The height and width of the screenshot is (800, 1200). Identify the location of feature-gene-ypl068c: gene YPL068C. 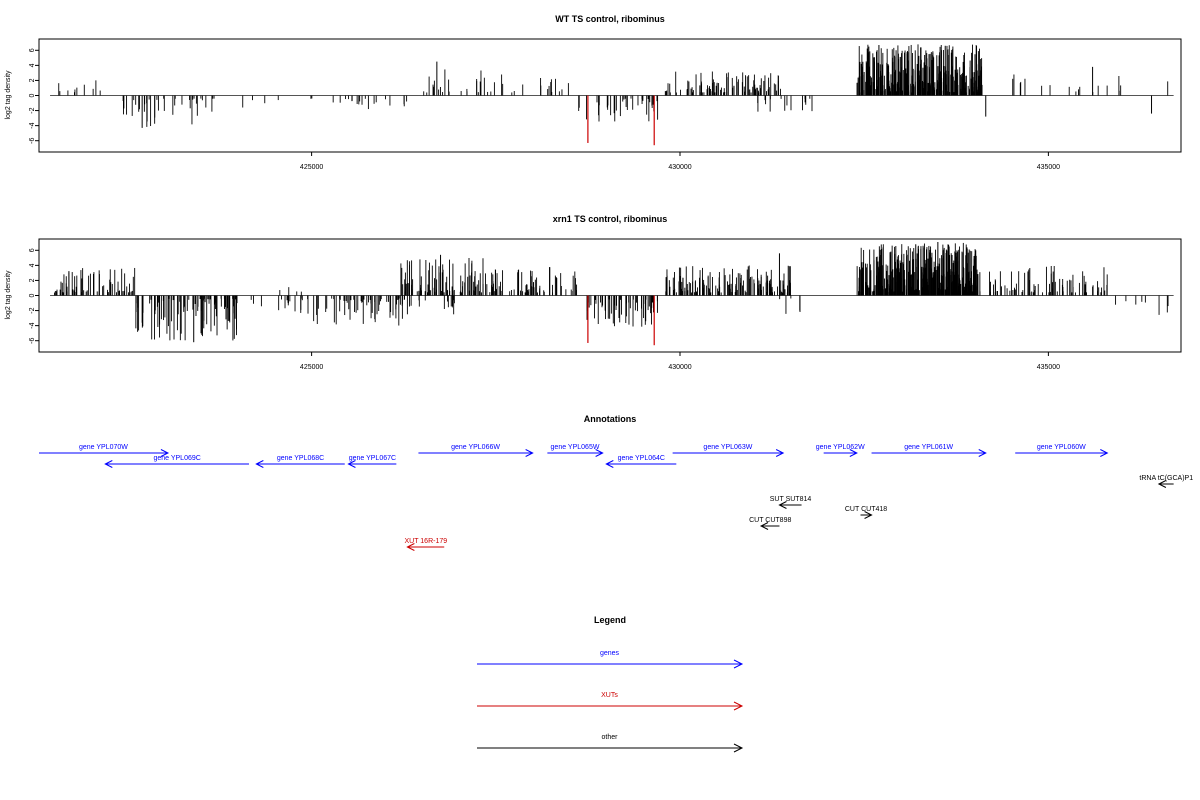
(300, 461).